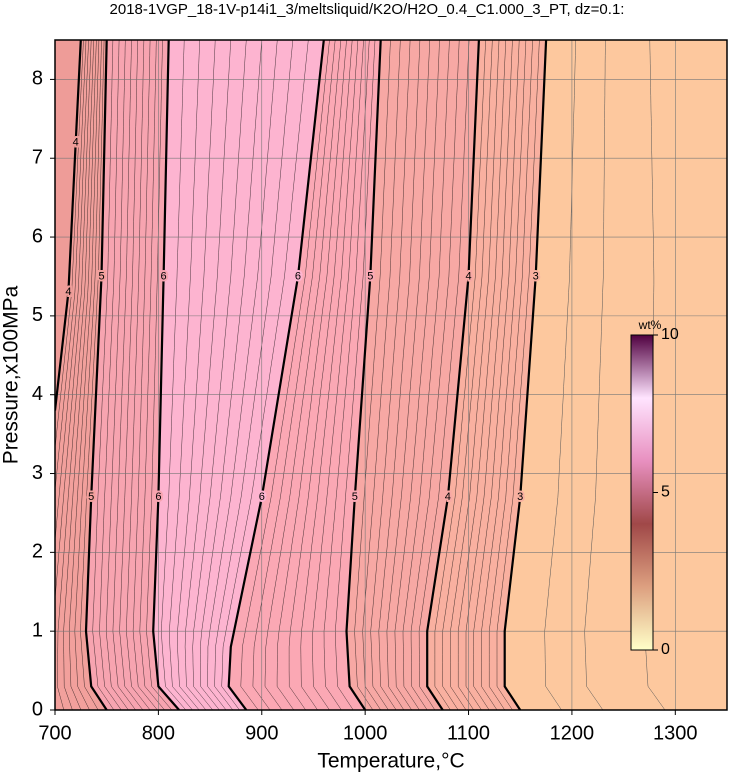 This screenshot has height=776, width=734. I want to click on y-tick-label: 0, so click(37, 709).